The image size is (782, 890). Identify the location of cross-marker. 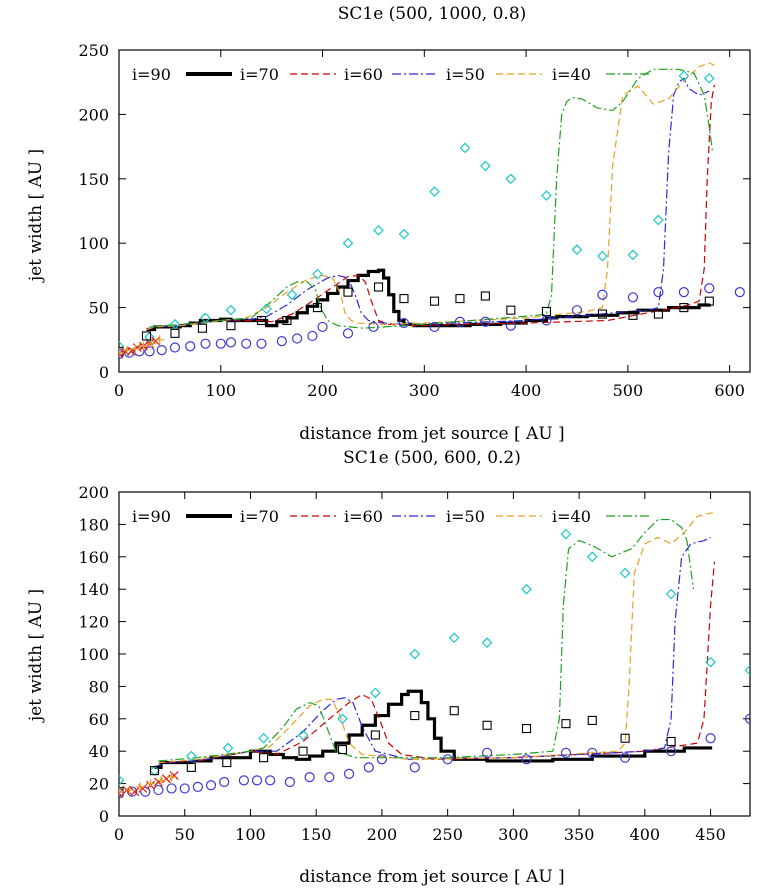
(121, 793).